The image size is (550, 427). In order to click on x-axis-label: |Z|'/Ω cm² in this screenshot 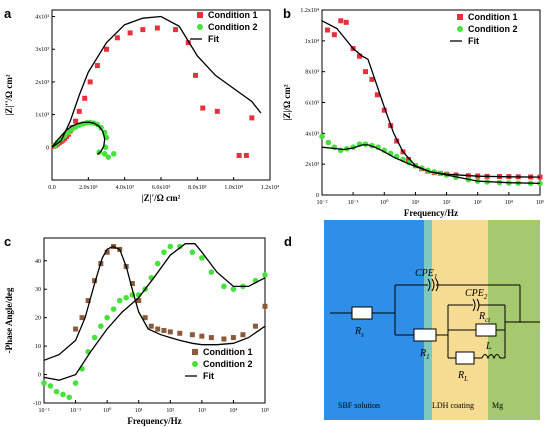, I will do `click(161, 198)`.